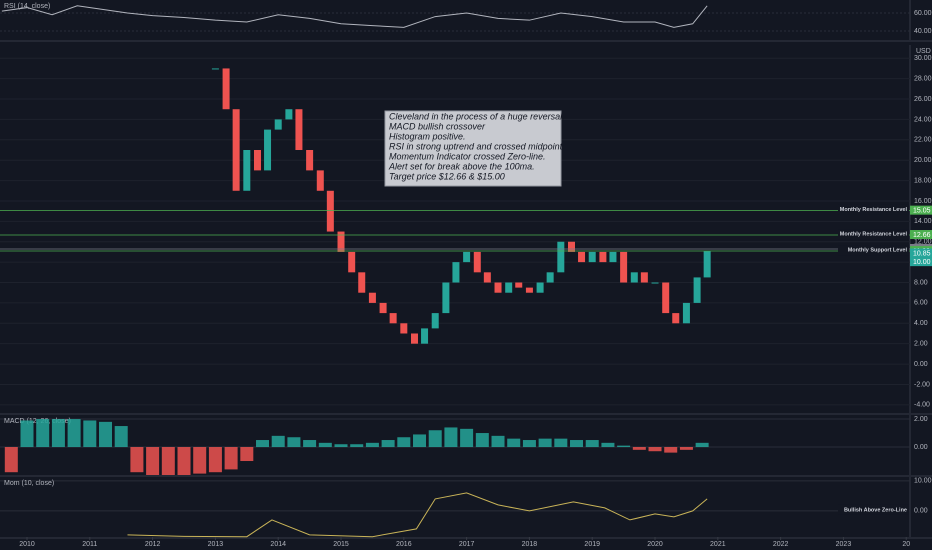  What do you see at coordinates (530, 544) in the screenshot?
I see `x-tick-label: 2018` at bounding box center [530, 544].